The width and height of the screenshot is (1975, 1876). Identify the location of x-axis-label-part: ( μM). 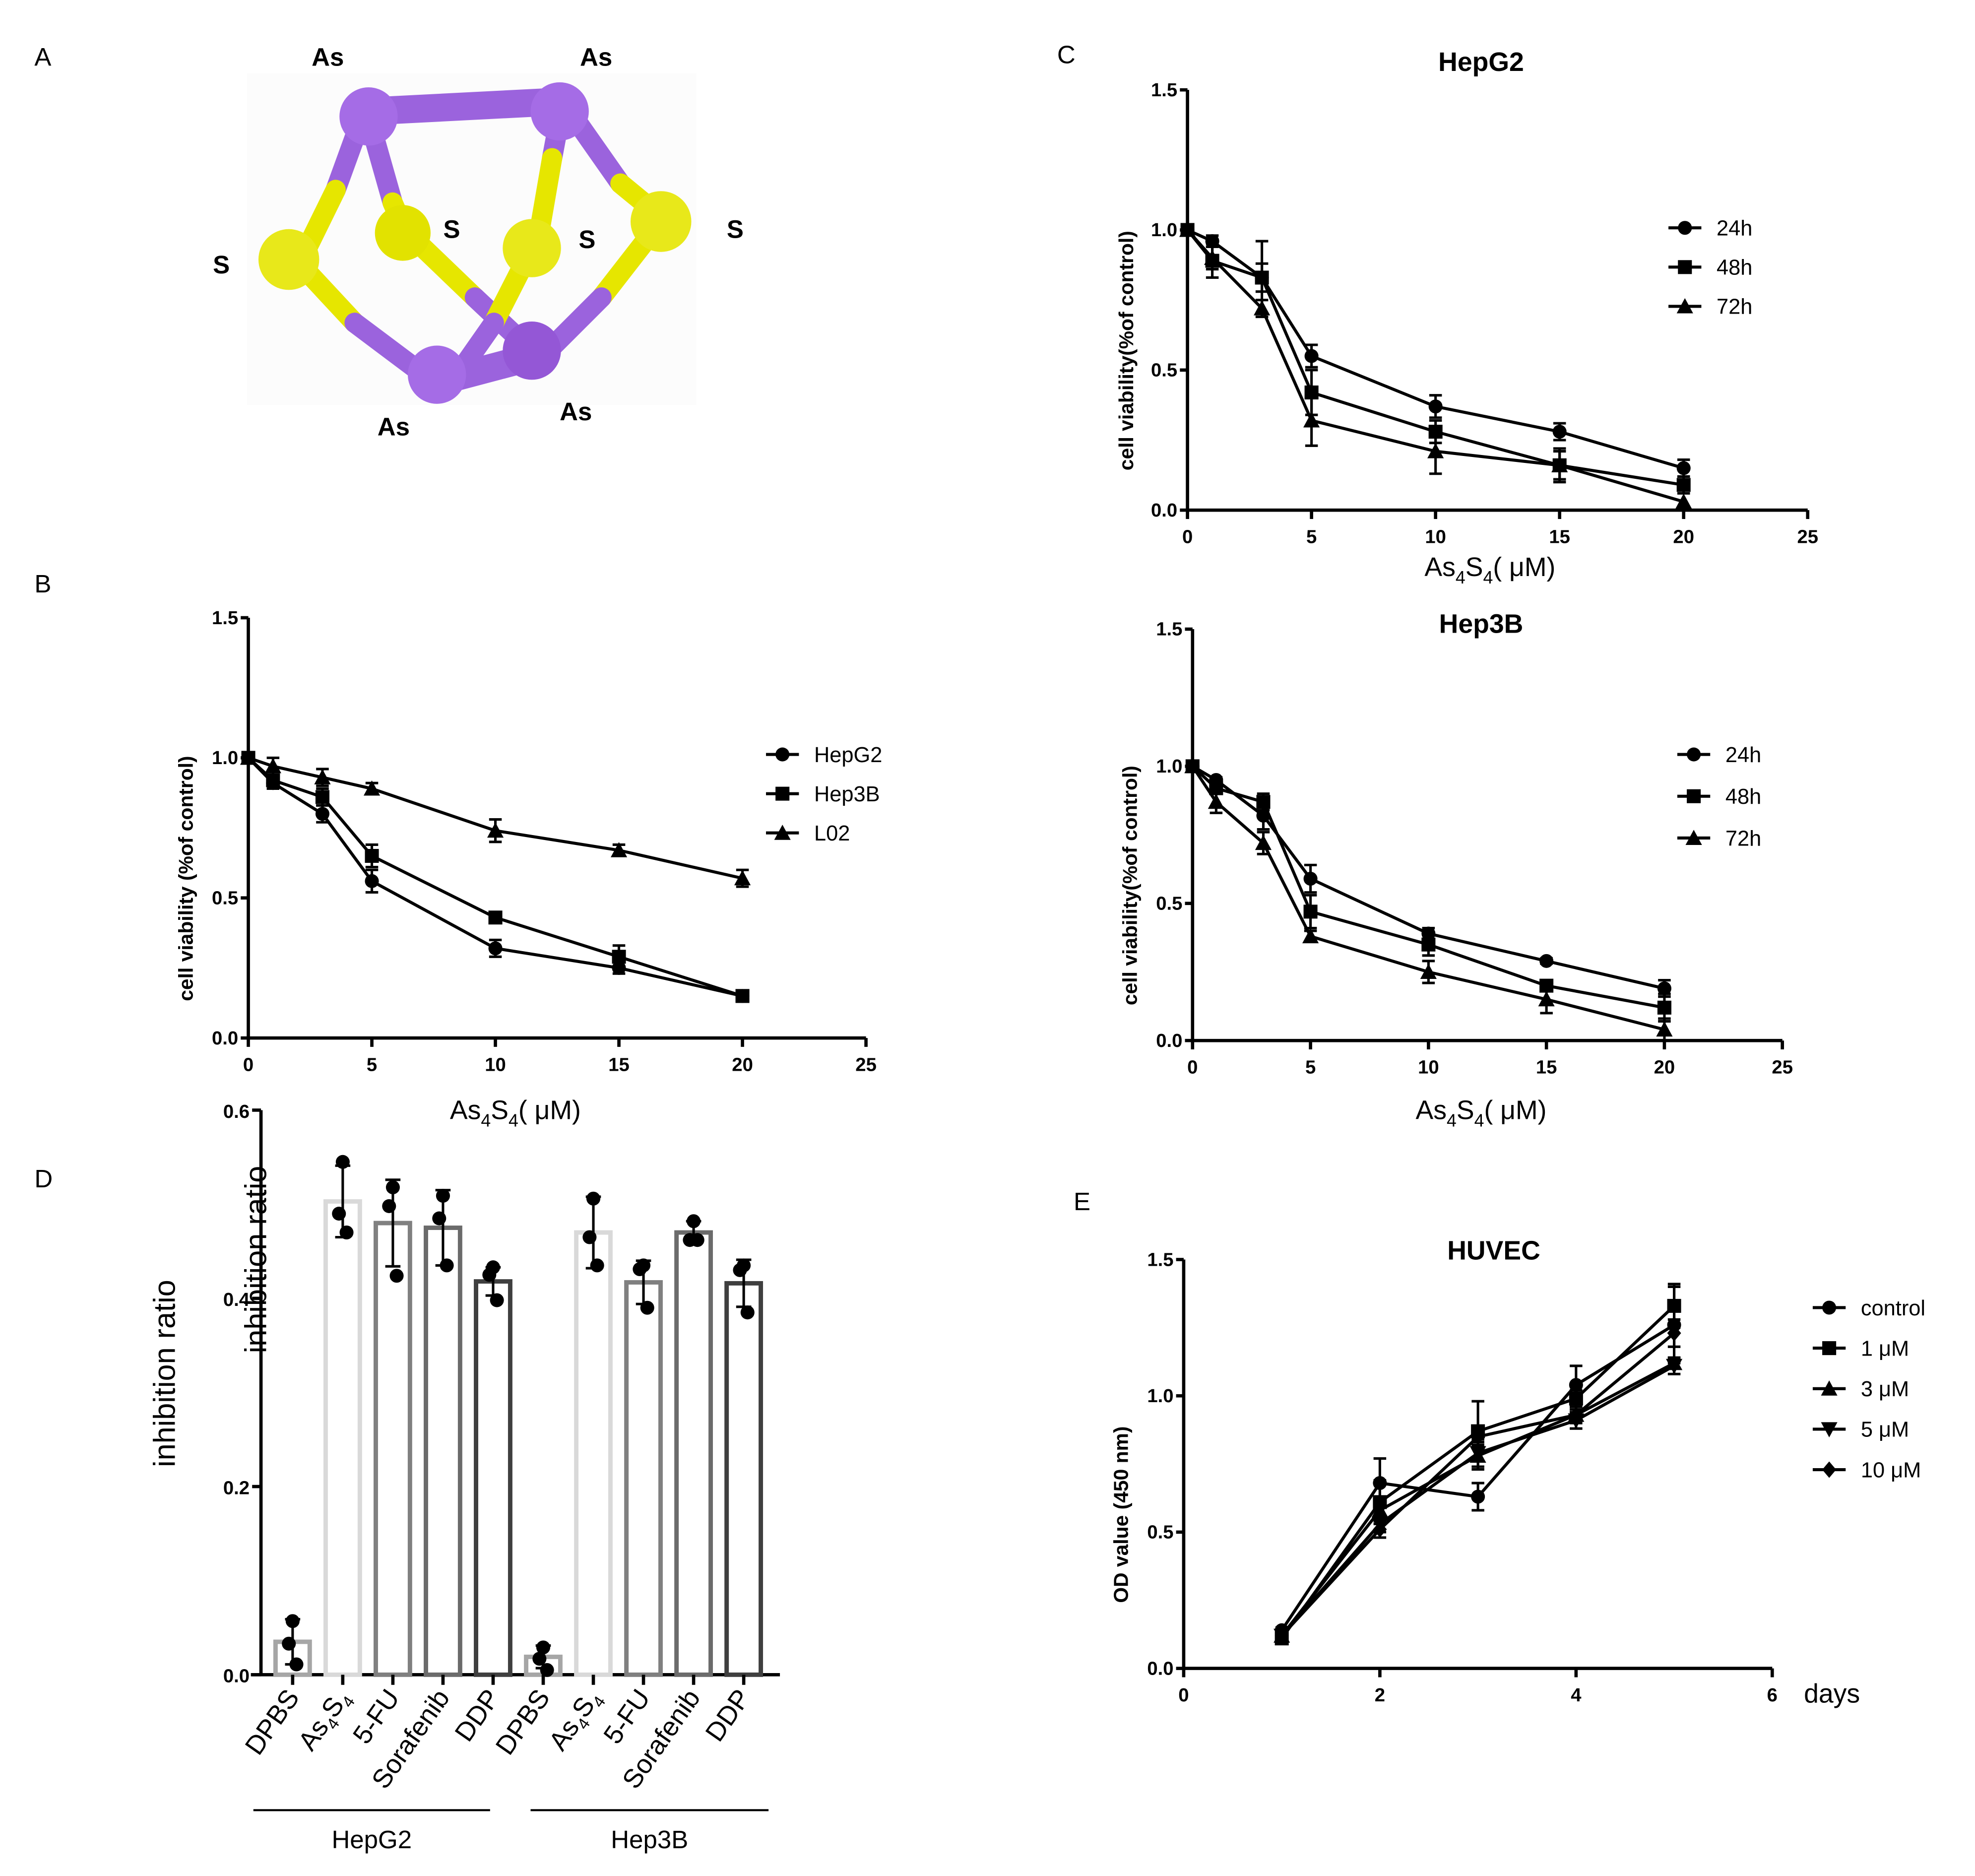
(1524, 567).